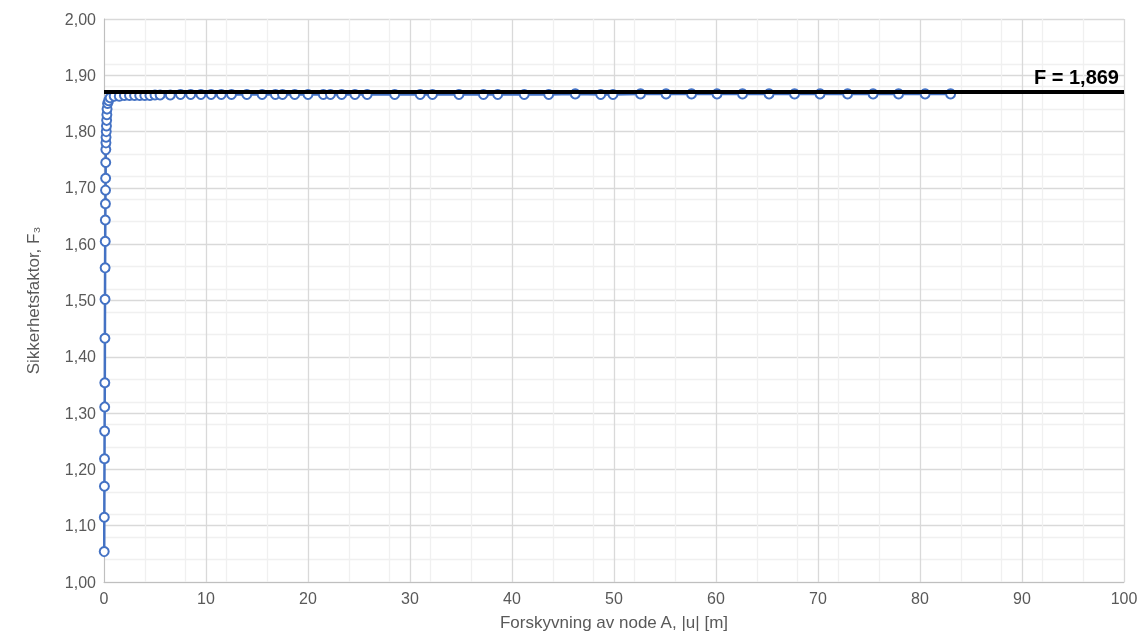 The height and width of the screenshot is (640, 1145). Describe the element at coordinates (716, 598) in the screenshot. I see `x-tick-label: 60` at that location.